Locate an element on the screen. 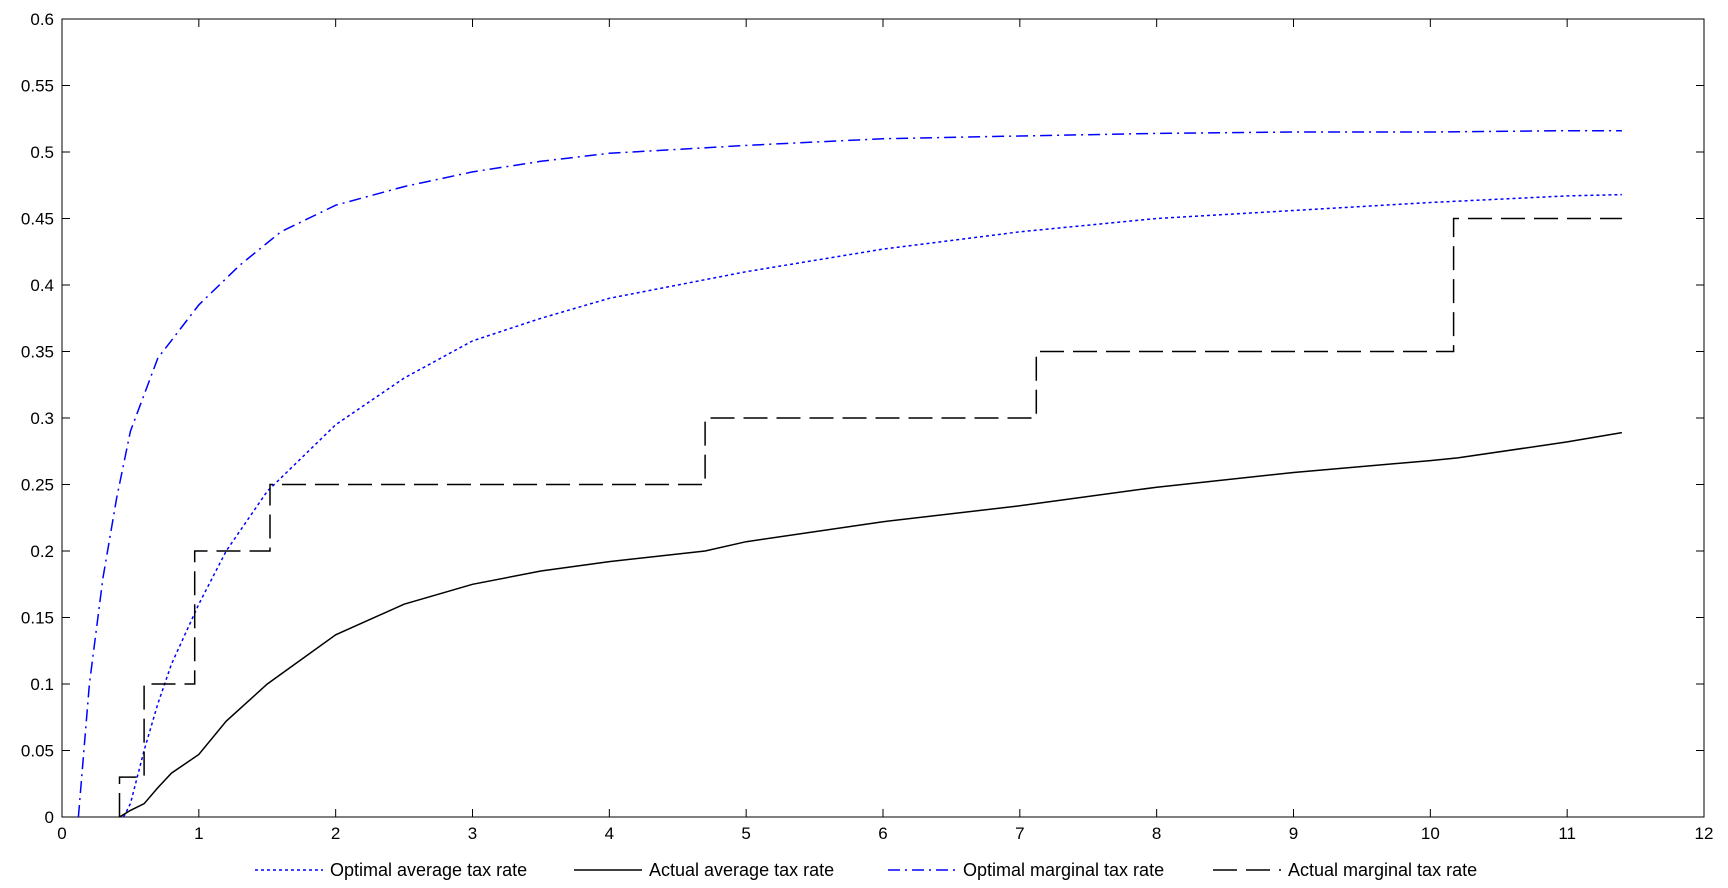 The image size is (1728, 888). x-tick-label: 4 is located at coordinates (609, 833).